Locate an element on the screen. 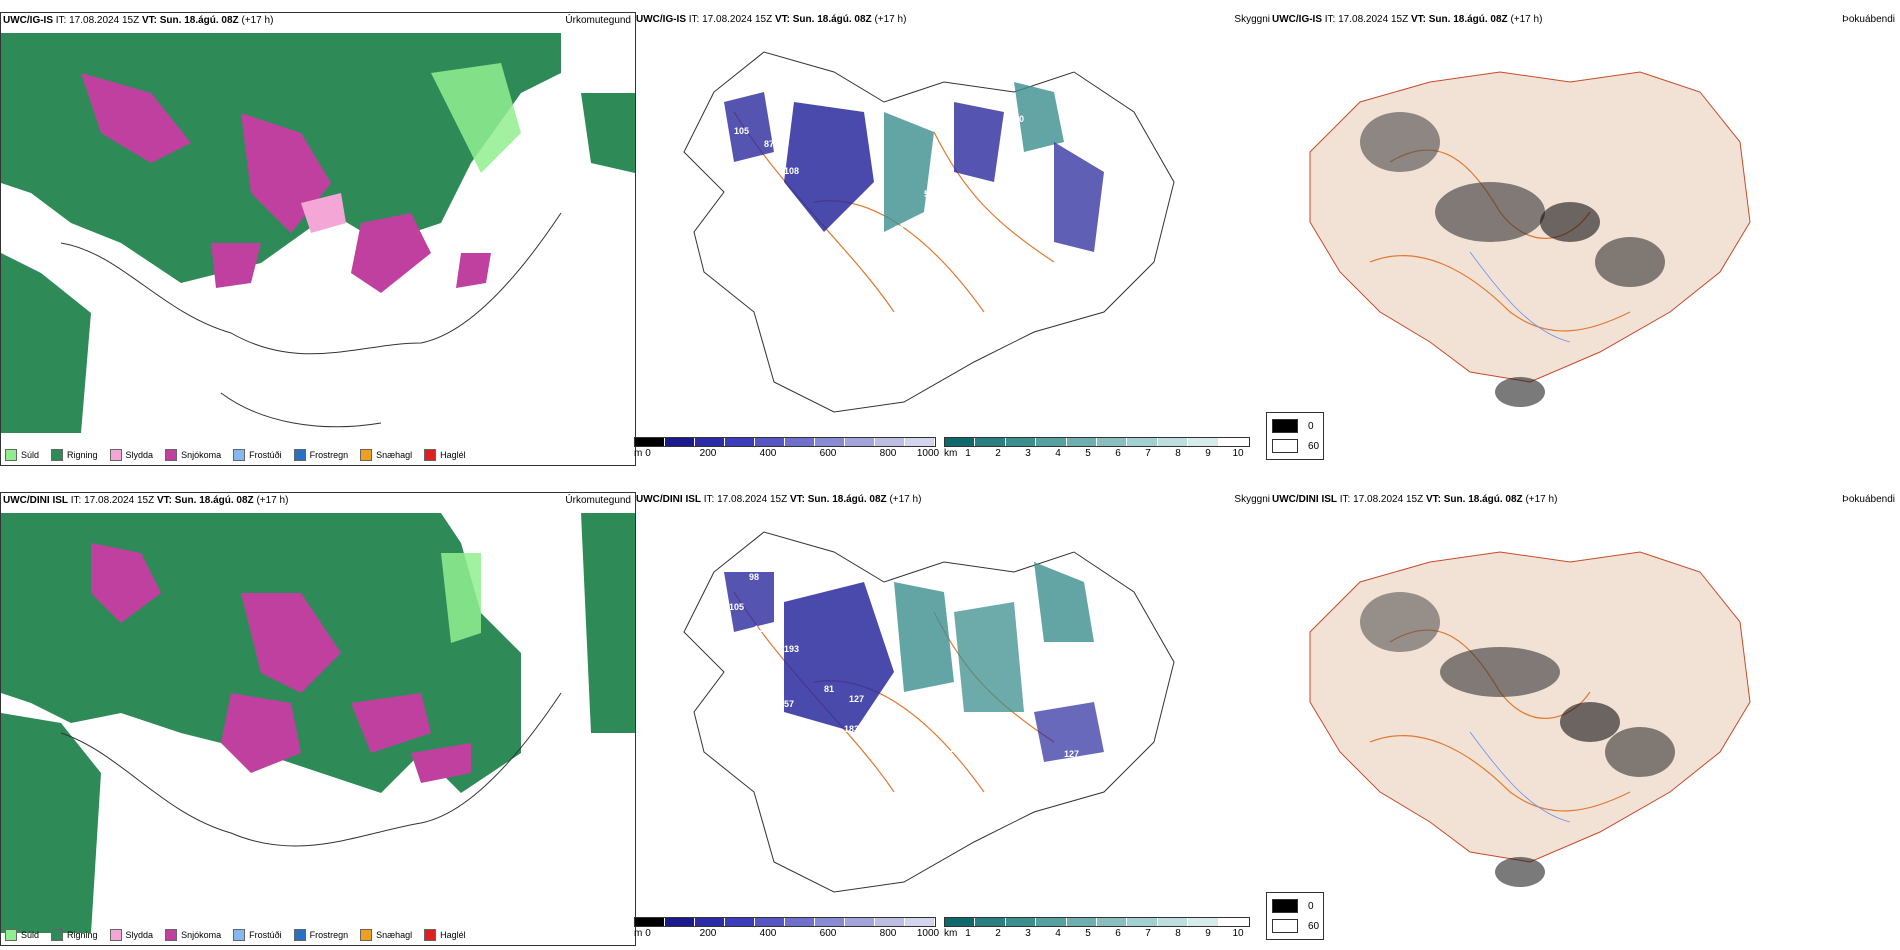  svg-text: 98 is located at coordinates (754, 577).